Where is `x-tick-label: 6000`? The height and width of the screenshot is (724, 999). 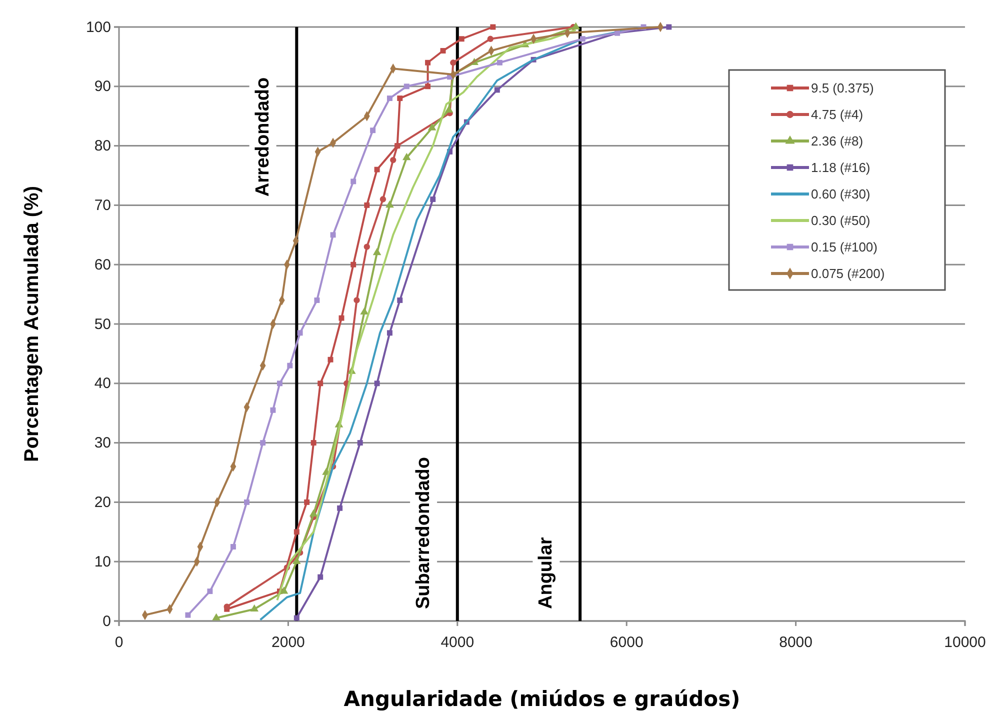 x-tick-label: 6000 is located at coordinates (627, 642).